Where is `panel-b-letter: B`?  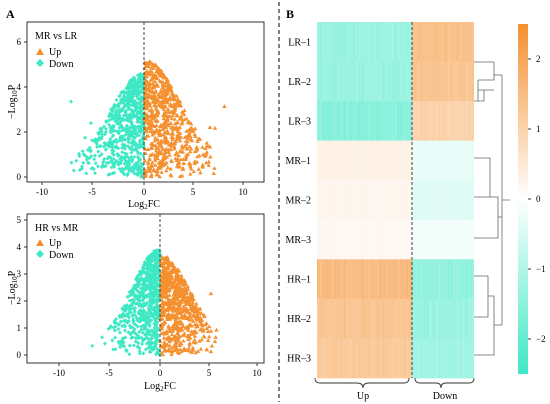 panel-b-letter: B is located at coordinates (290, 14).